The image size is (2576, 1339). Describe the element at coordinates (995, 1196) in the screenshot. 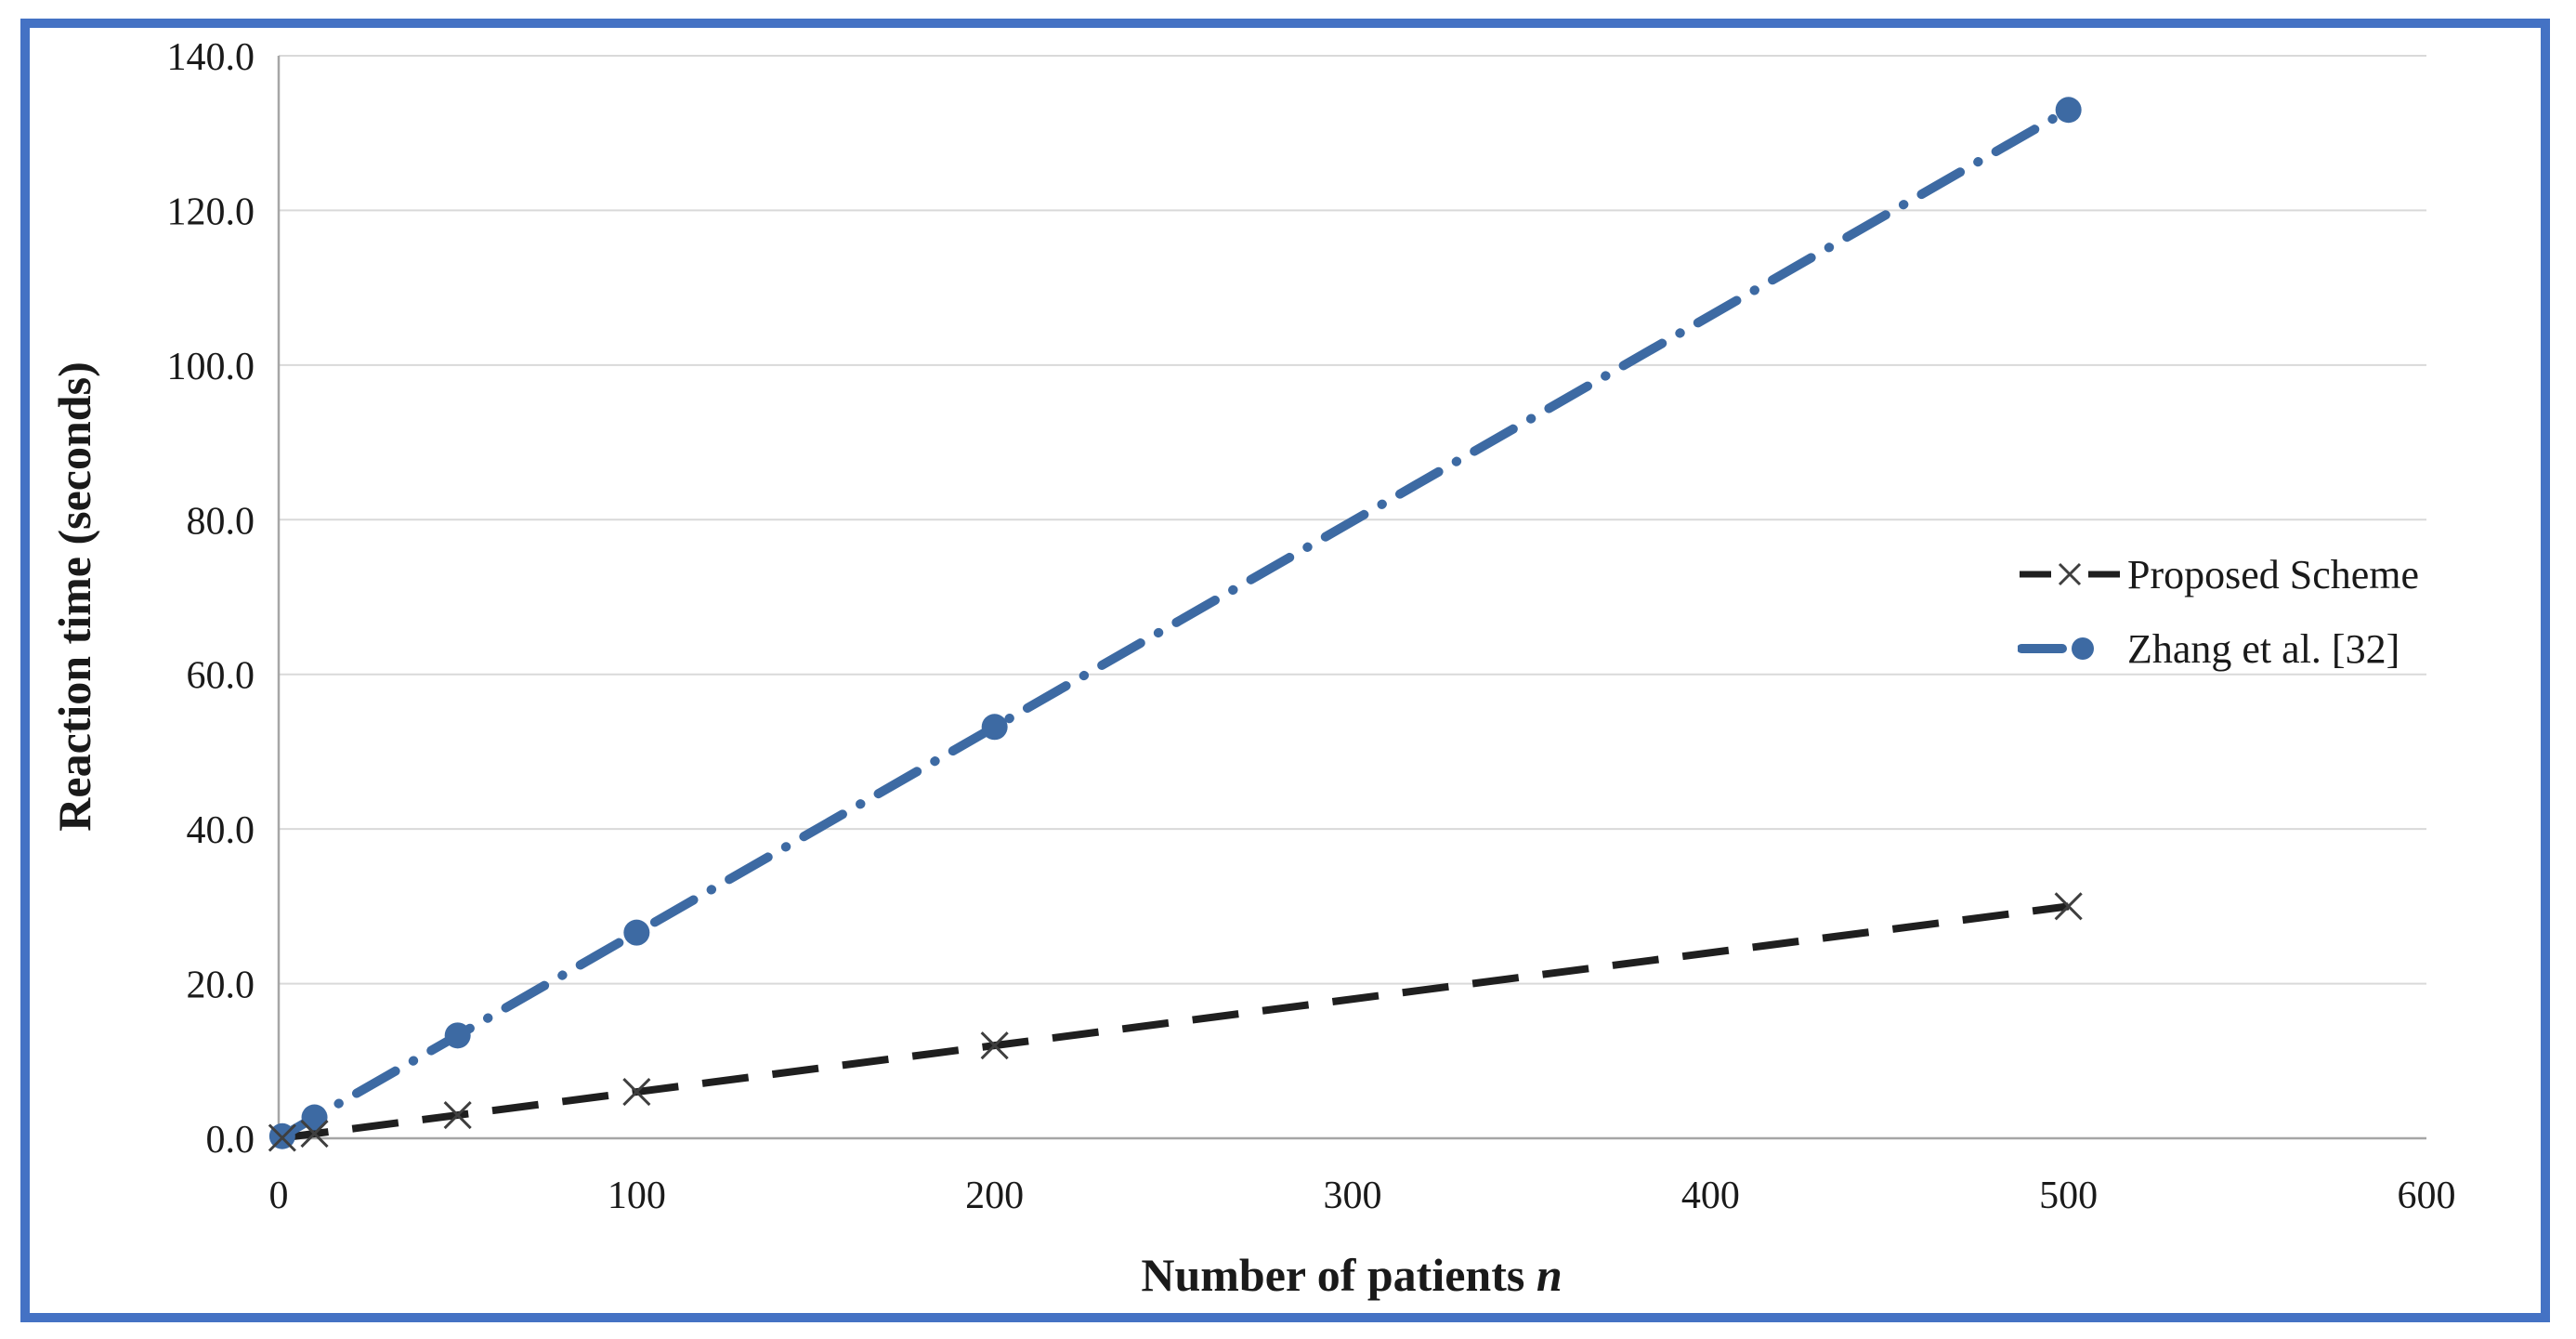

I see `x-tick-label: 200` at that location.